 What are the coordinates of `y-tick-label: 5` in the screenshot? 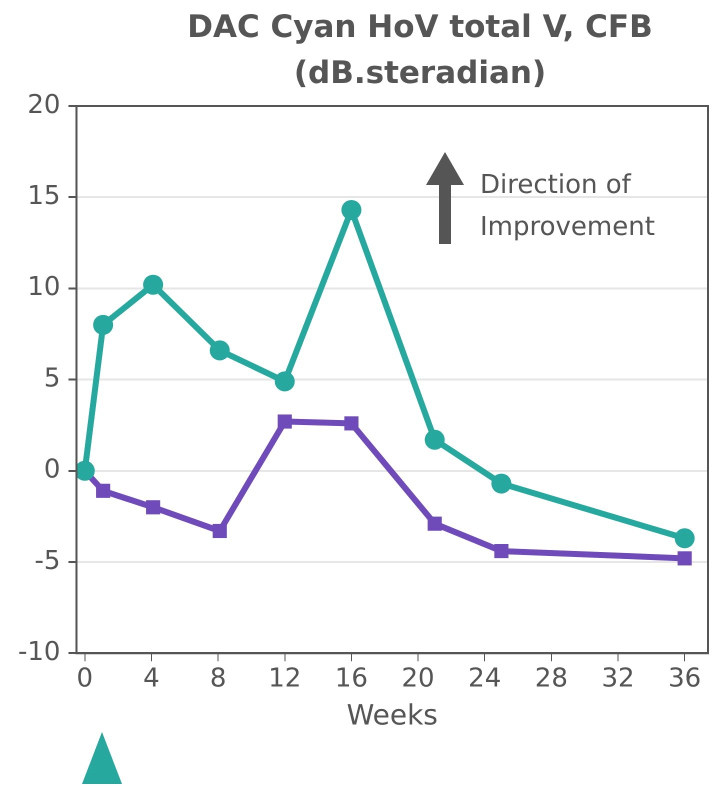 It's located at (52, 378).